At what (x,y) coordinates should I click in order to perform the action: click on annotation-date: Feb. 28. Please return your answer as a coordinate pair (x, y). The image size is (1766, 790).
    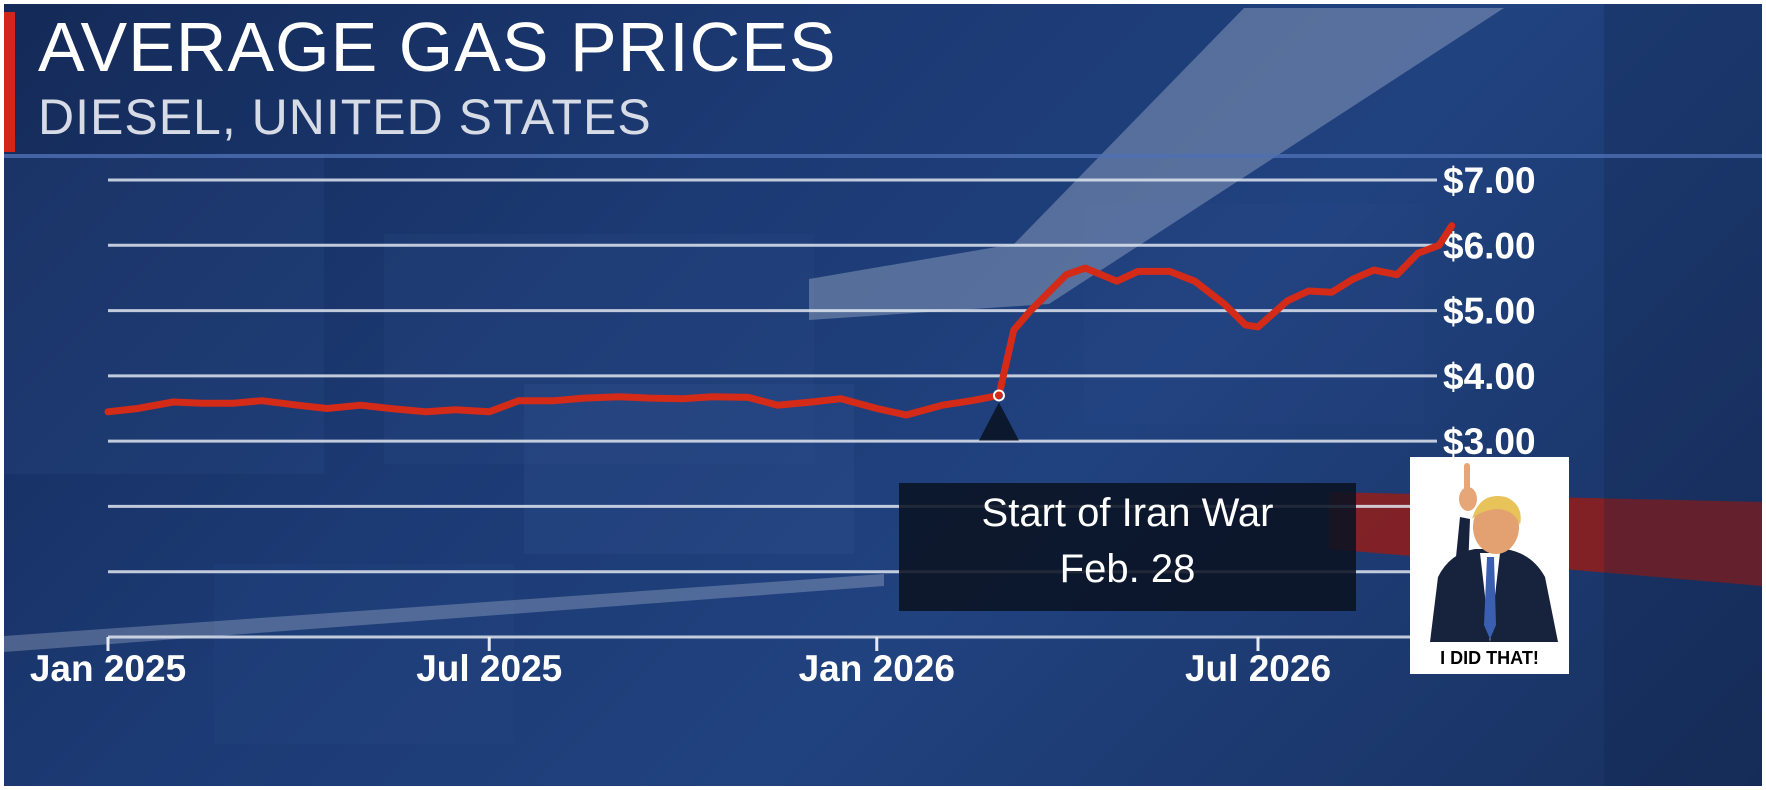
    Looking at the image, I should click on (1127, 569).